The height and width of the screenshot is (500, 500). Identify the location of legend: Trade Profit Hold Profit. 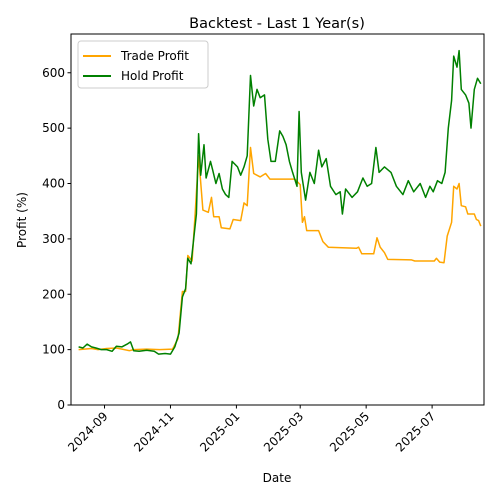
(143, 64).